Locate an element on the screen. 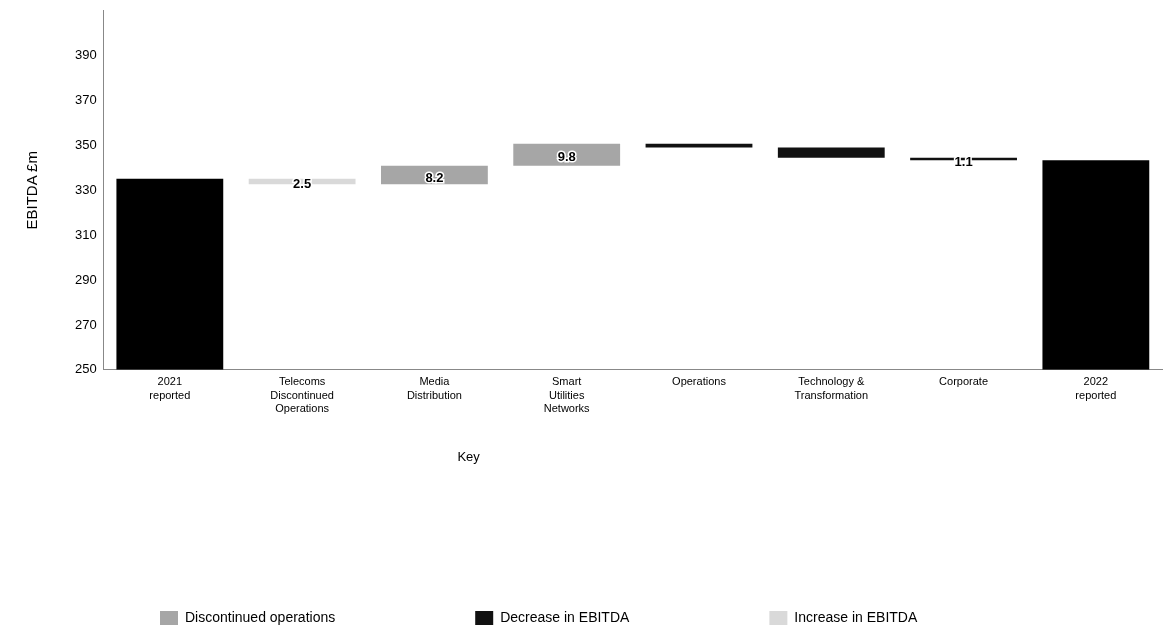  x-tick-label: Corporate is located at coordinates (964, 381).